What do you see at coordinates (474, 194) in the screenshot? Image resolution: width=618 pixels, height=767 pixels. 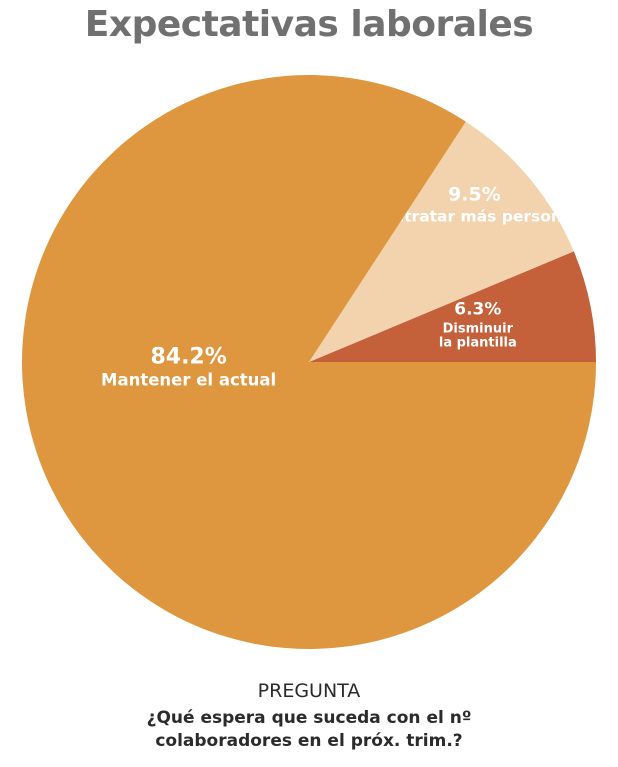 I see `slice-value-label-1: 9.5%` at bounding box center [474, 194].